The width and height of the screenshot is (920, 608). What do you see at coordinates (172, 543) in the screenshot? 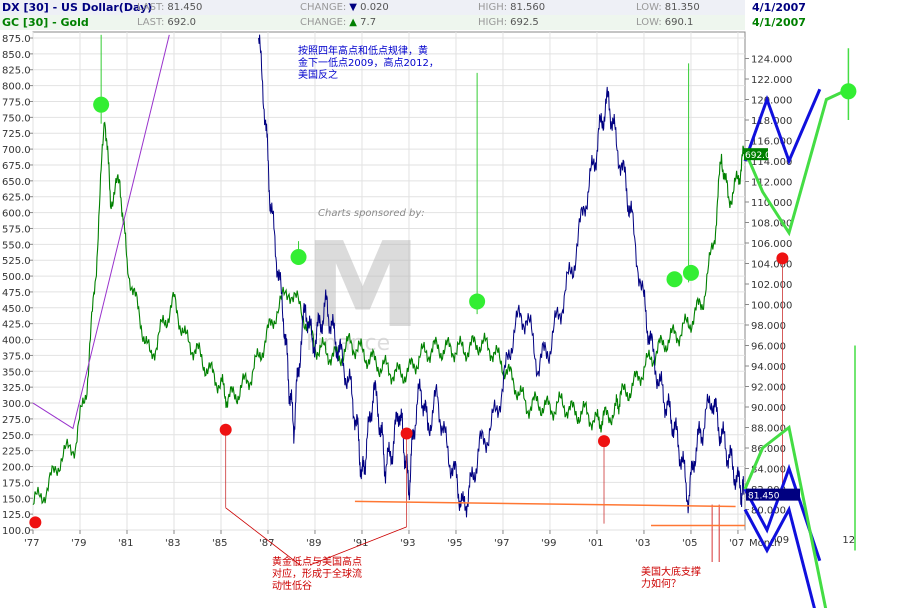
I see `x-axis-tick-label: '83` at bounding box center [172, 543].